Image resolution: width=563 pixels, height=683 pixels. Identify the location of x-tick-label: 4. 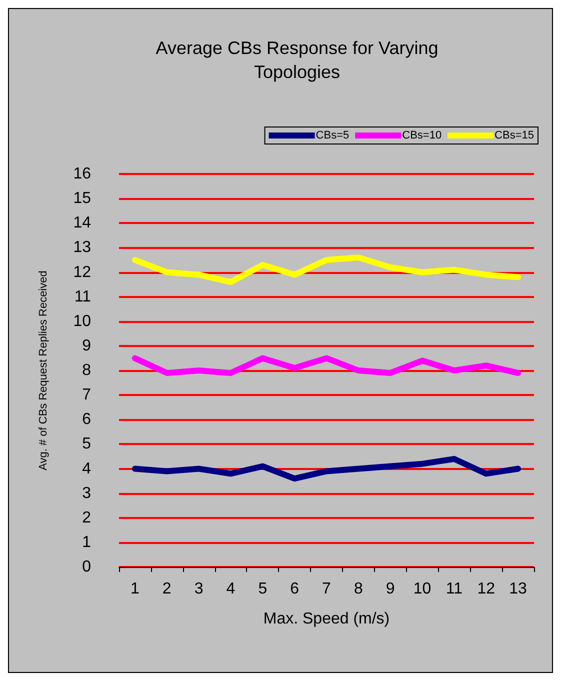
(231, 589).